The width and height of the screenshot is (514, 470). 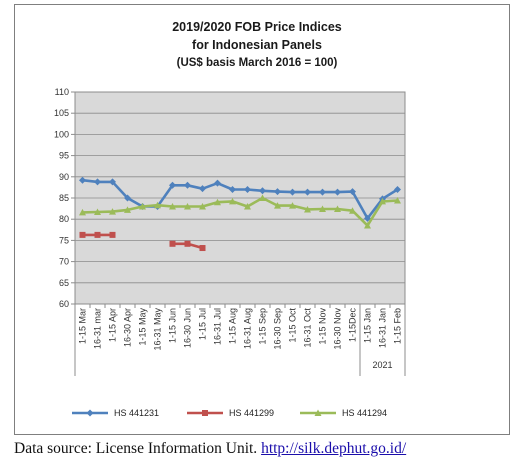 What do you see at coordinates (278, 329) in the screenshot?
I see `x-tick-label: 16-30 Sep` at bounding box center [278, 329].